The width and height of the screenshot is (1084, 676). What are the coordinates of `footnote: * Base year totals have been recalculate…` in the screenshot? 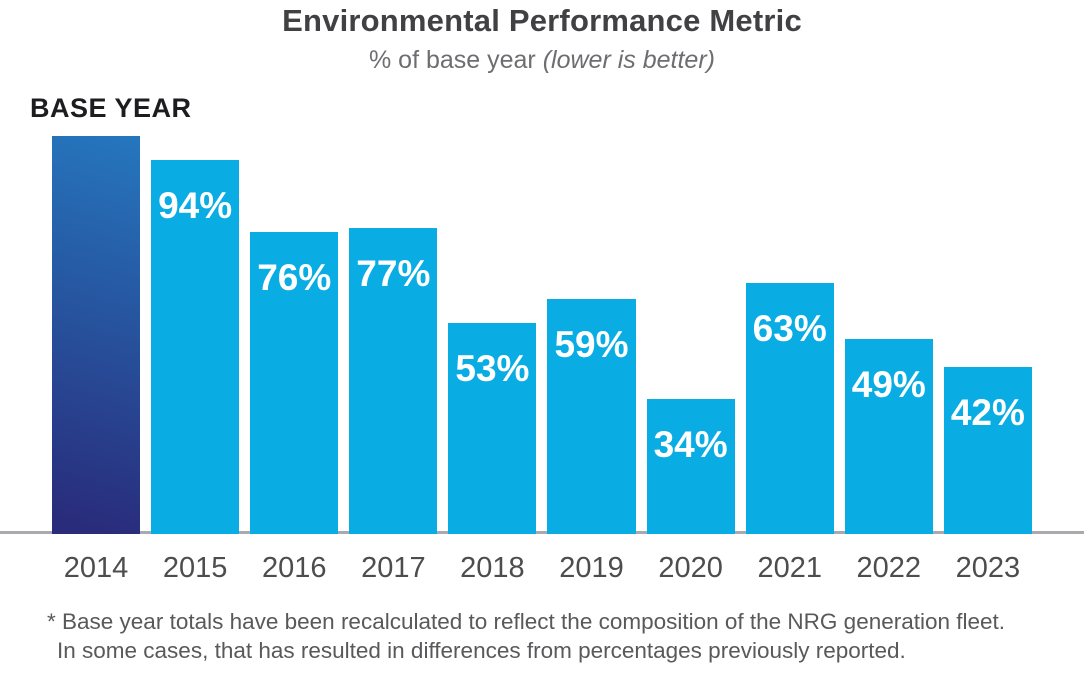 It's located at (557, 636).